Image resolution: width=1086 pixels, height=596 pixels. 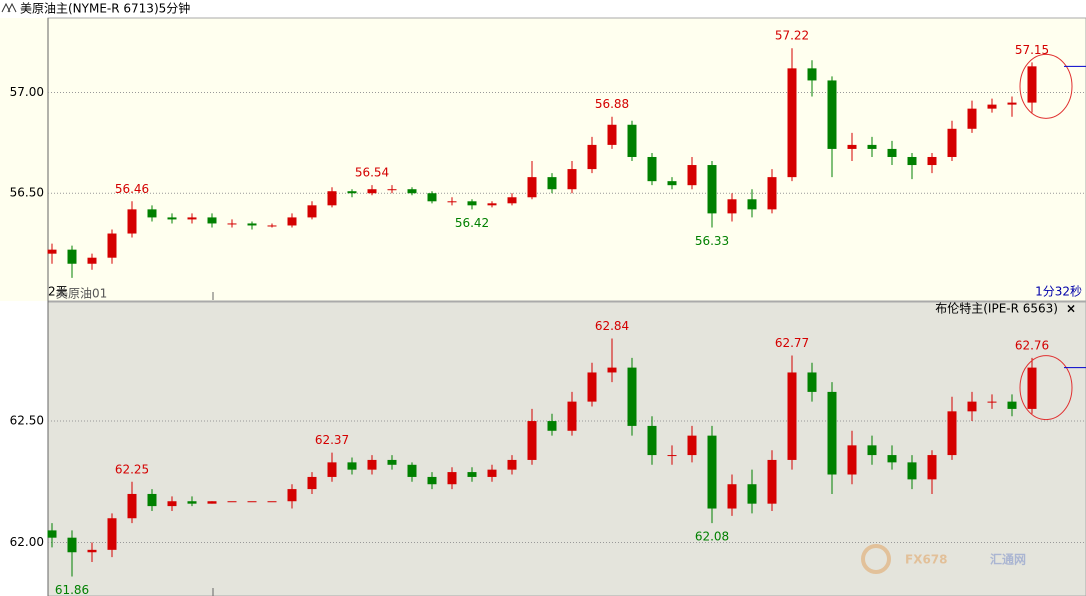 I want to click on extreme-label: 61.86, so click(x=72, y=589).